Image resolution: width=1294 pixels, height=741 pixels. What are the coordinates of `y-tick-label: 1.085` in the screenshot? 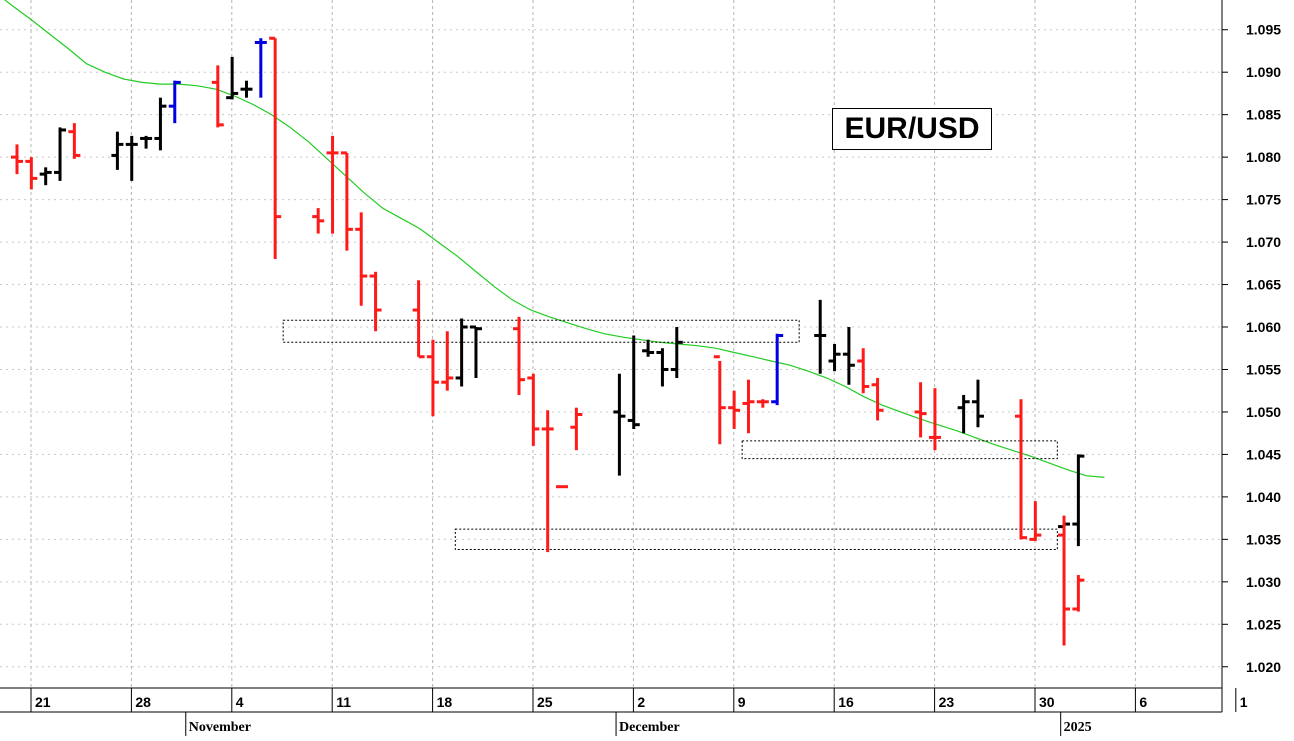 It's located at (1263, 115).